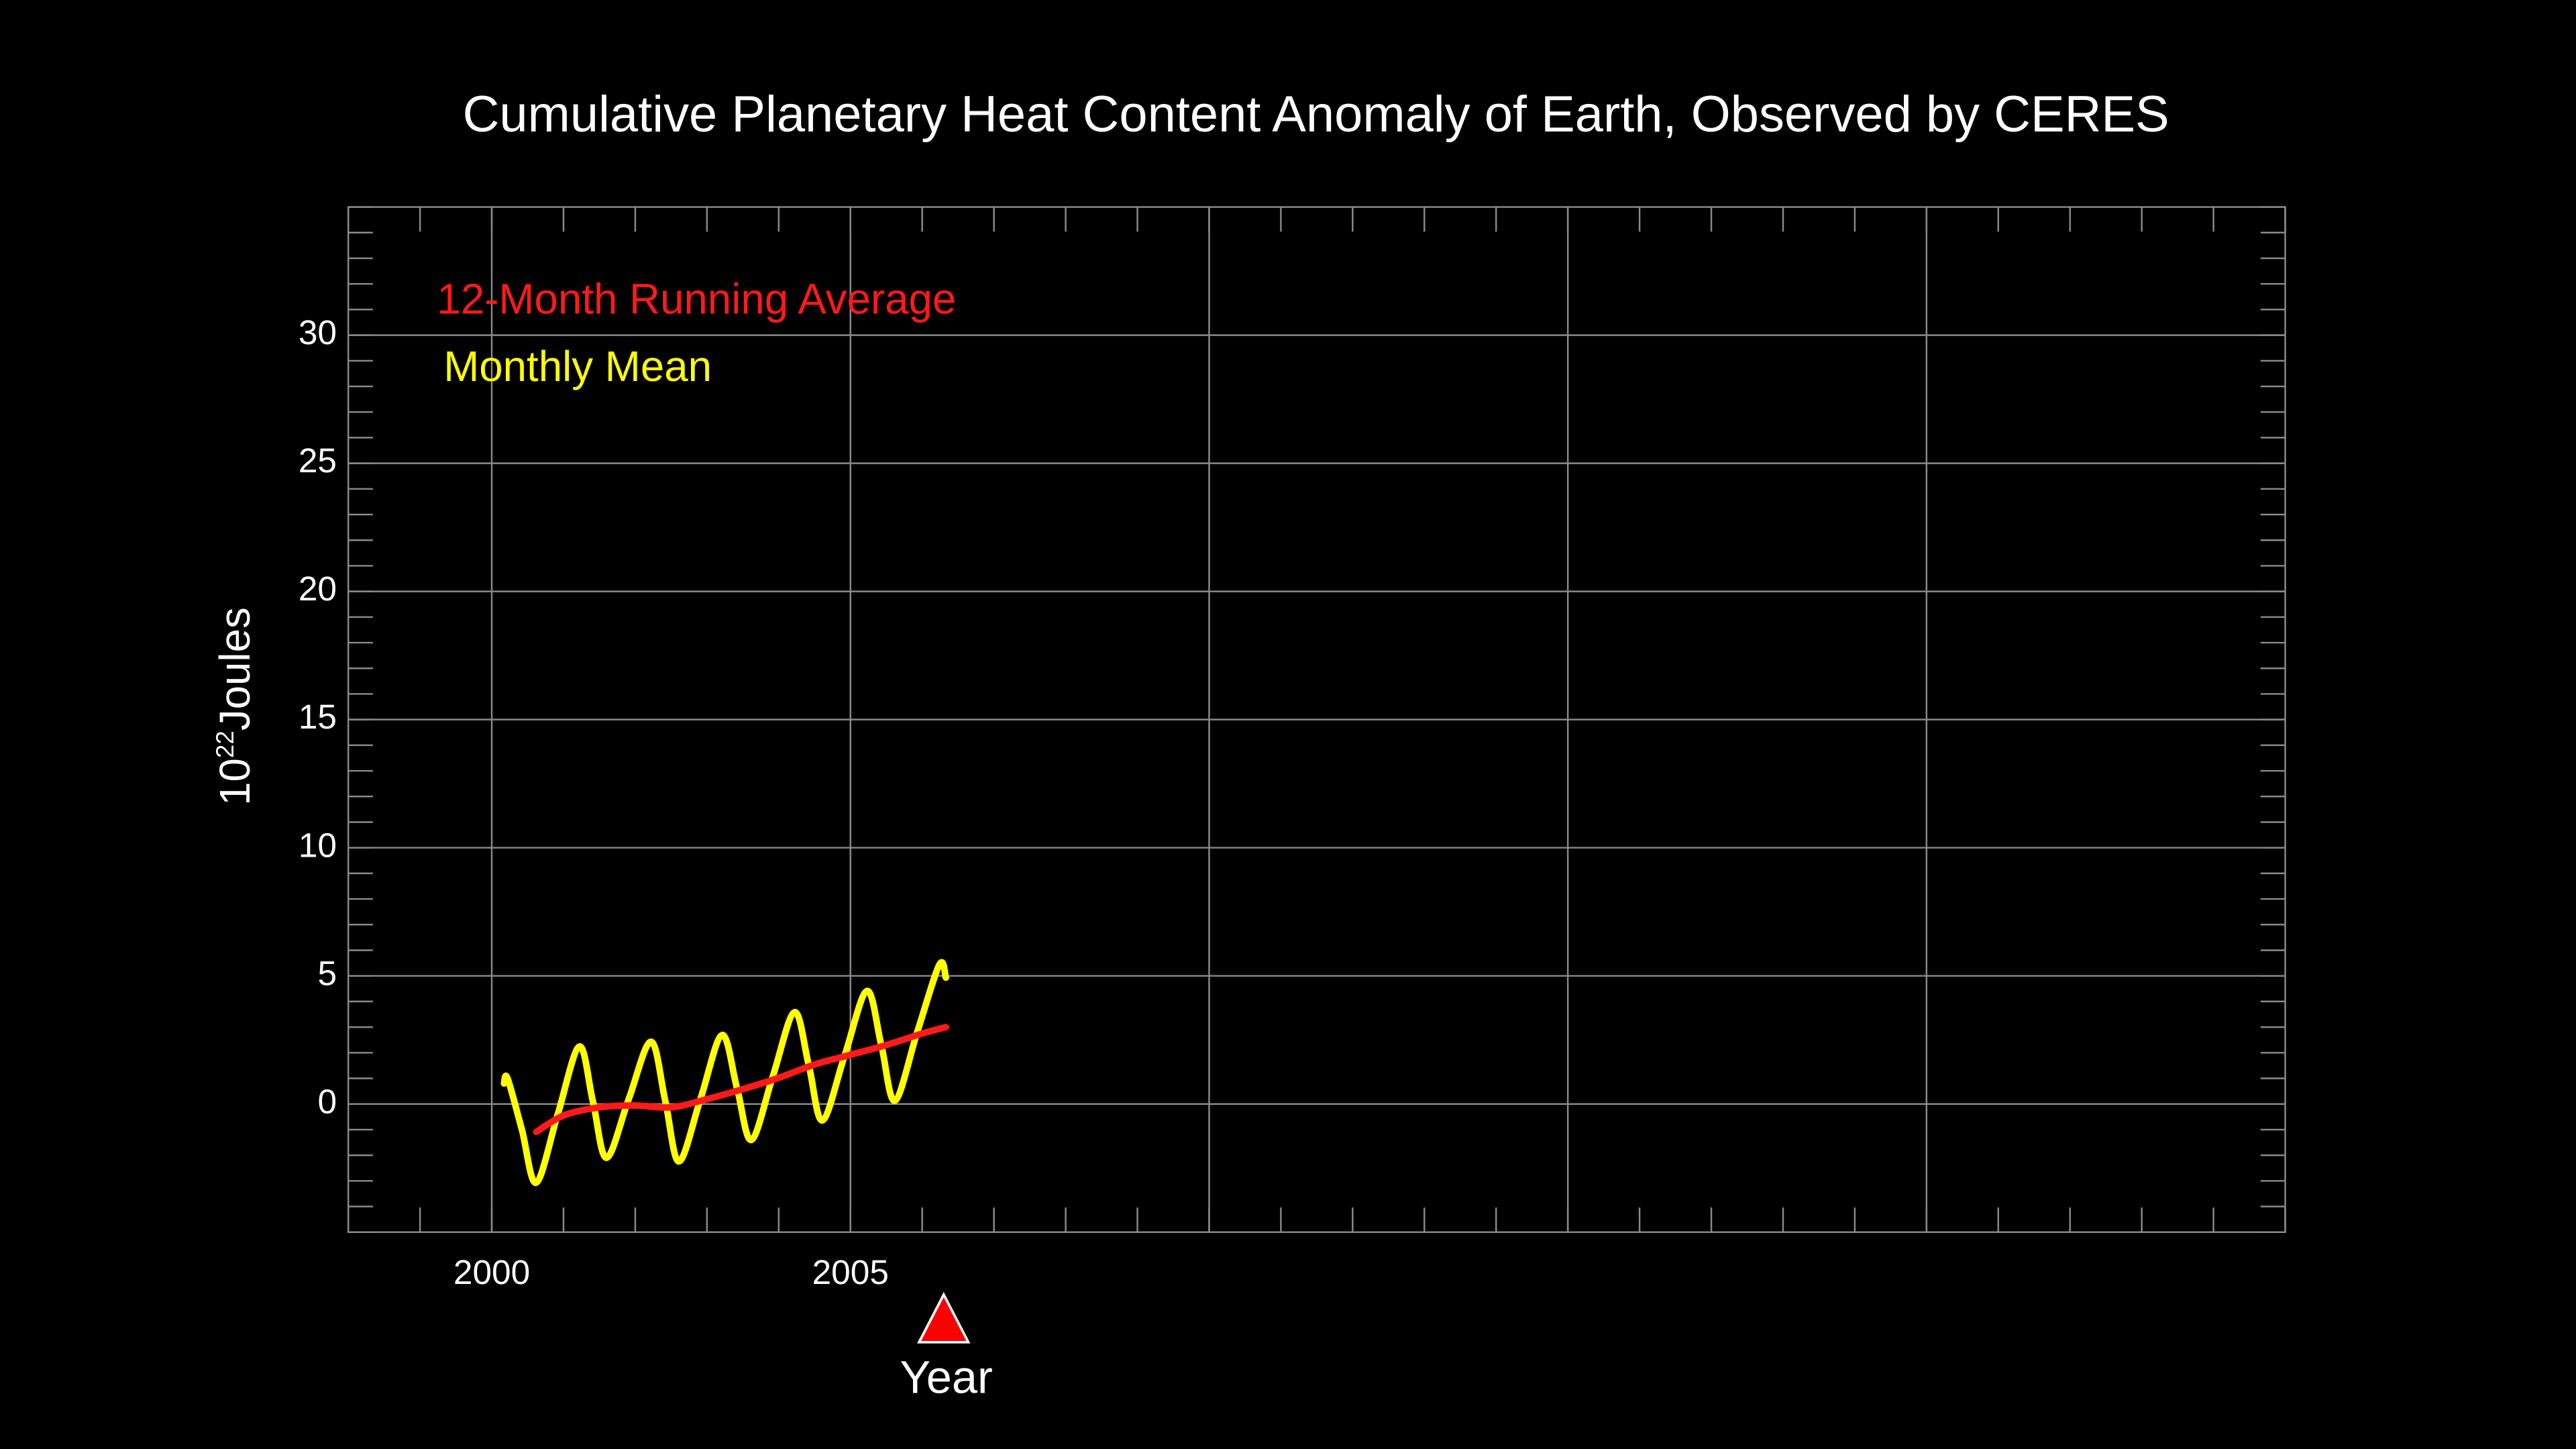 This screenshot has width=2576, height=1449. I want to click on y-label-unit: Joules, so click(235, 669).